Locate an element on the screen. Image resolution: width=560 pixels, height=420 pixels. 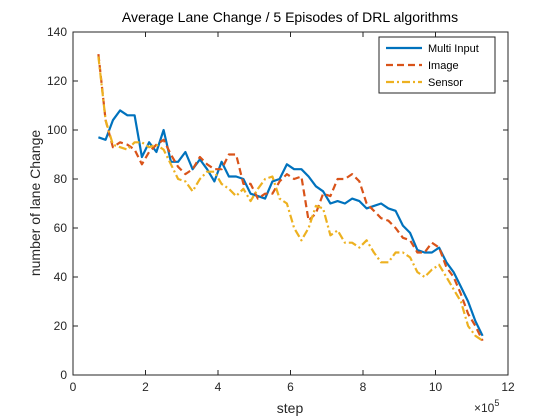
x-exponent-power: 5 is located at coordinates (496, 403).